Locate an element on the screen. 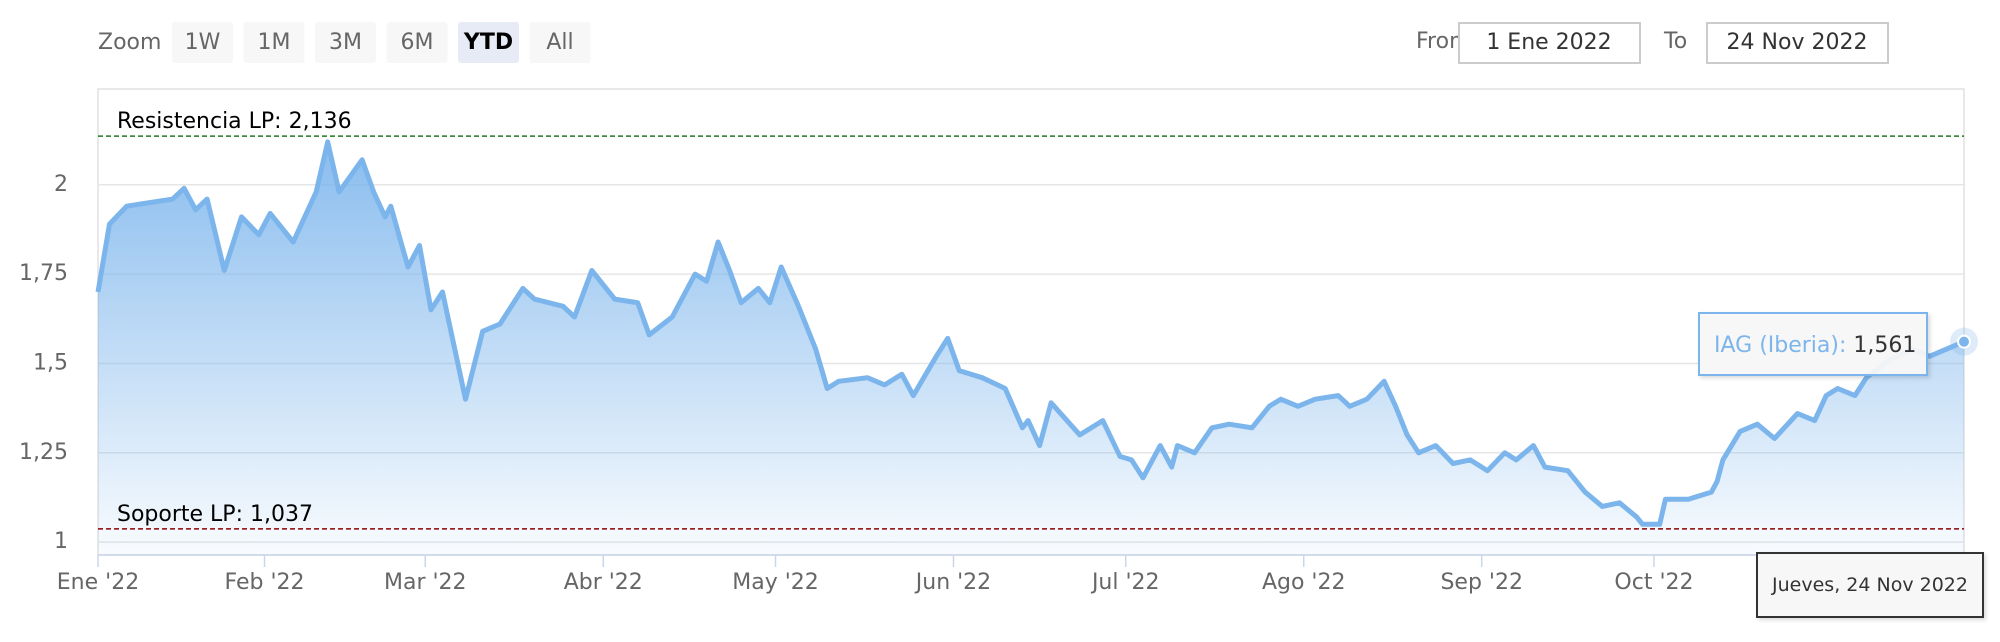 This screenshot has height=642, width=2000. zoom-label: Zoom is located at coordinates (129, 42).